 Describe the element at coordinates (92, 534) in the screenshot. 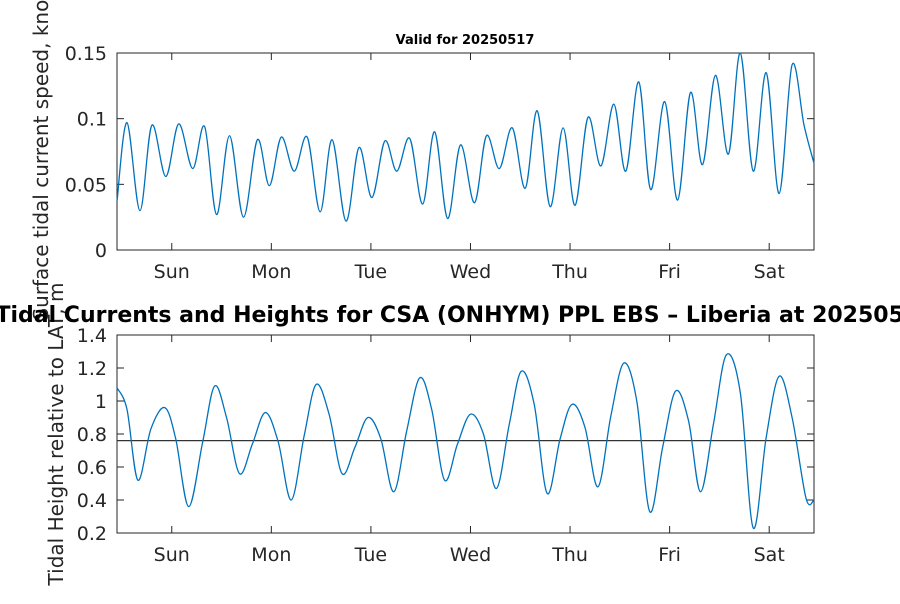

I see `tidal-height-y-tick-label: 0.2` at that location.